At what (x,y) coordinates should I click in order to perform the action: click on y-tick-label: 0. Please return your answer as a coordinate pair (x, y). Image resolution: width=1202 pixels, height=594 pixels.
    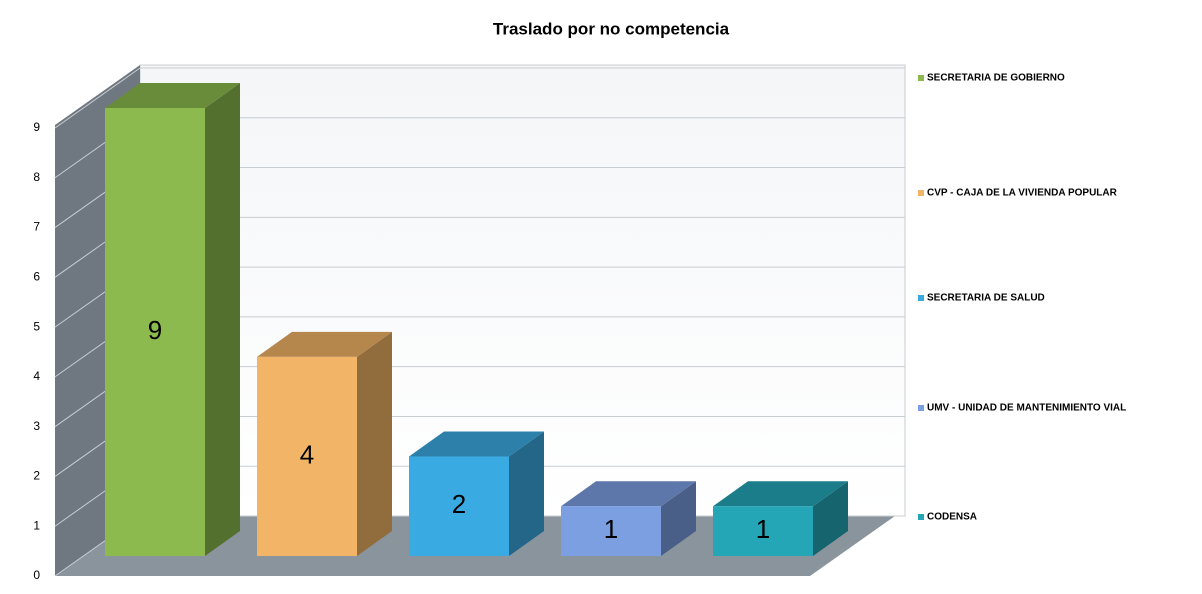
    Looking at the image, I should click on (36, 575).